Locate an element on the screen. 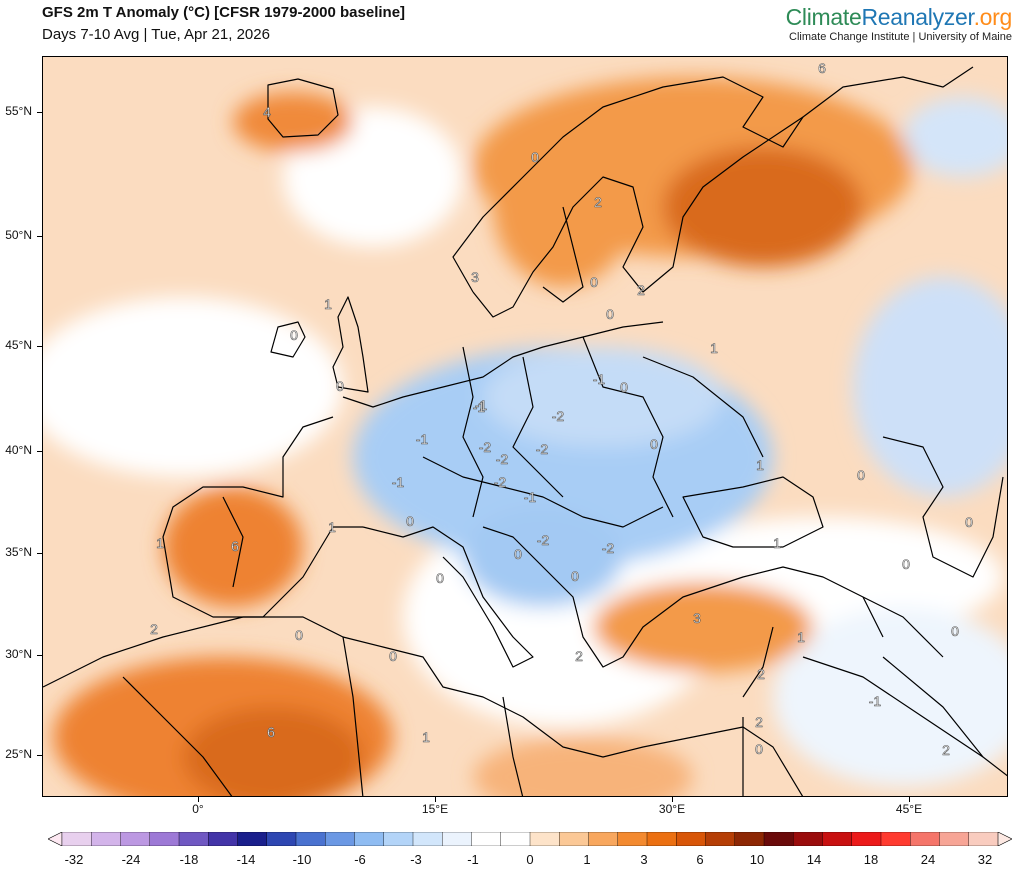  colorbar-label: 14 is located at coordinates (814, 859).